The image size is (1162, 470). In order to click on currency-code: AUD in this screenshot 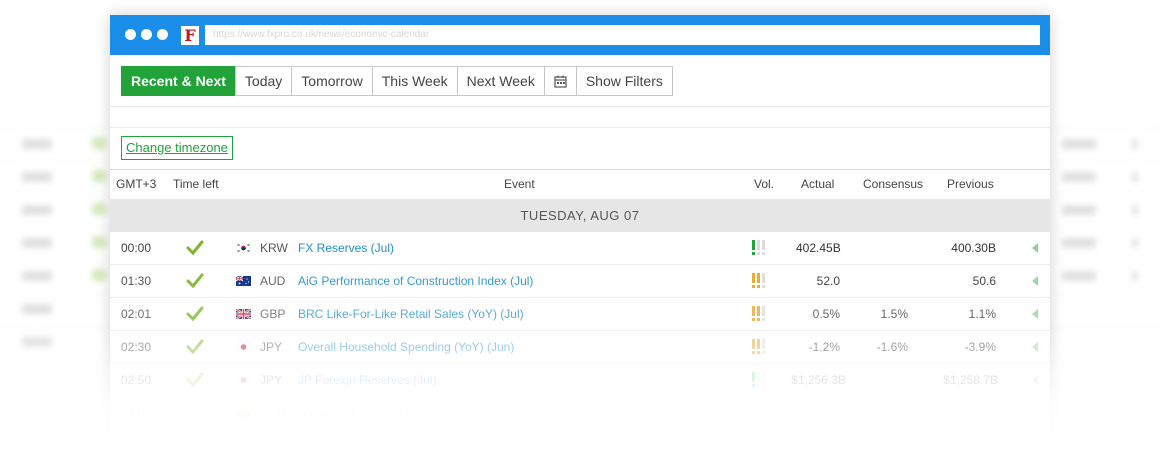, I will do `click(273, 281)`.